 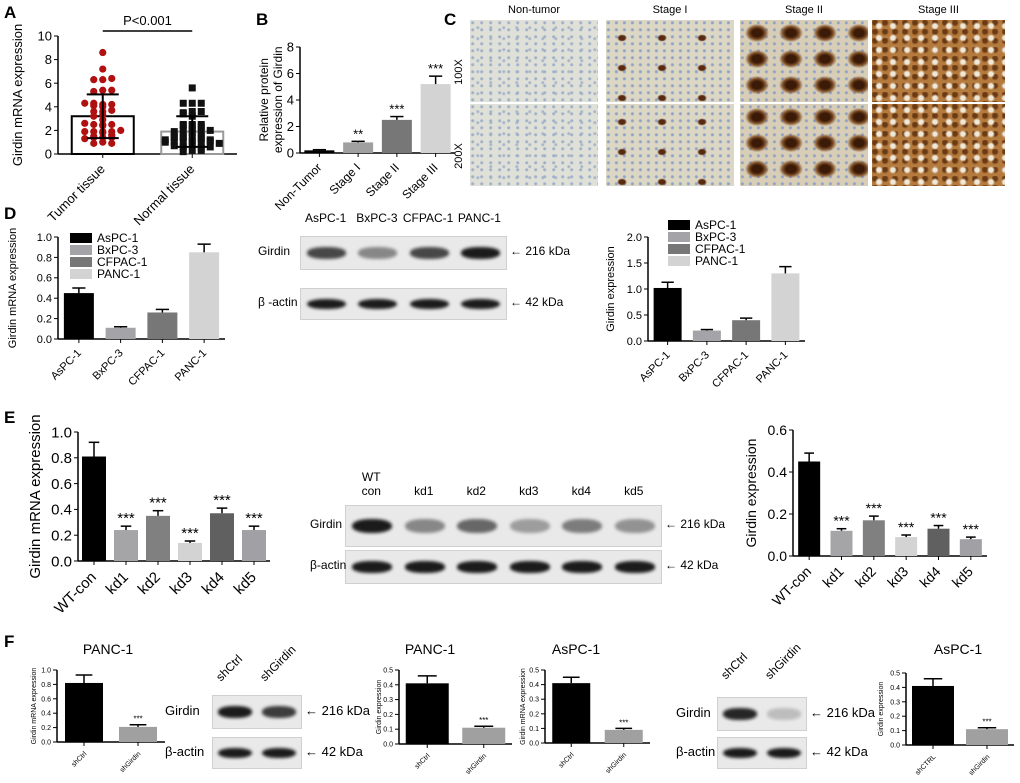 What do you see at coordinates (695, 524) in the screenshot?
I see `blot-size-marker: ← 216 kDa` at bounding box center [695, 524].